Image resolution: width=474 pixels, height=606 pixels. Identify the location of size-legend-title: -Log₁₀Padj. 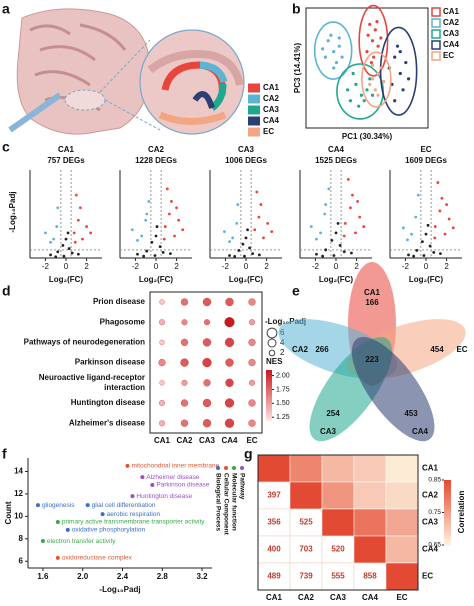
(285, 321).